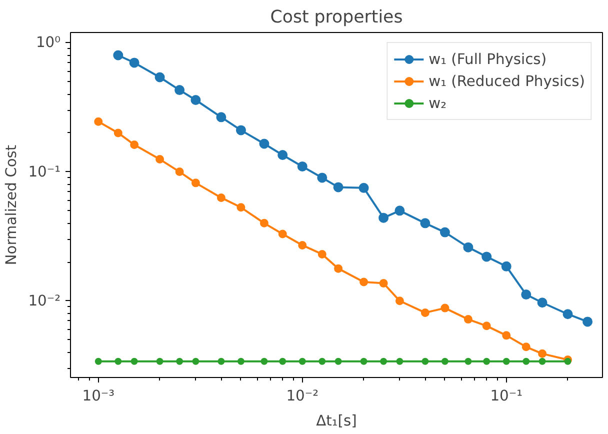  What do you see at coordinates (438, 103) in the screenshot?
I see `legend-label: w₂` at bounding box center [438, 103].